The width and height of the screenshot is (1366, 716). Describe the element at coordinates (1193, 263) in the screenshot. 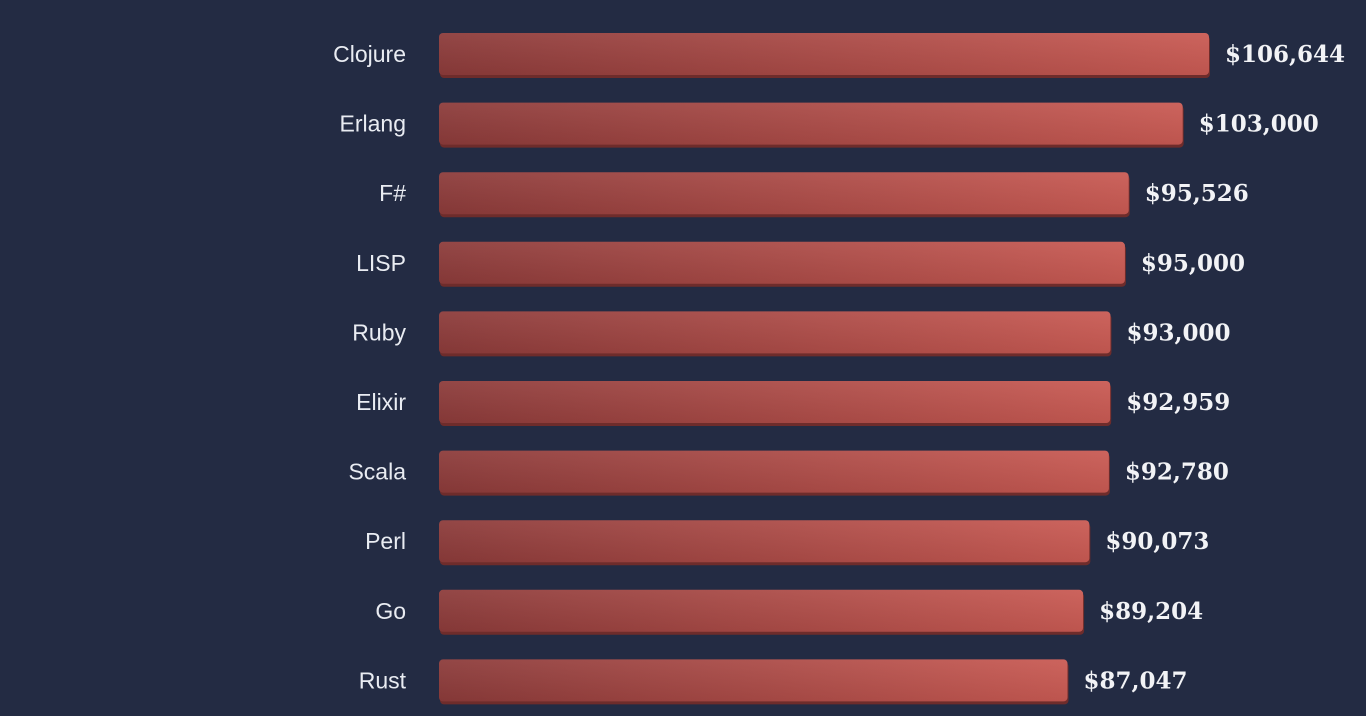

I see `value-label: $95,000` at that location.